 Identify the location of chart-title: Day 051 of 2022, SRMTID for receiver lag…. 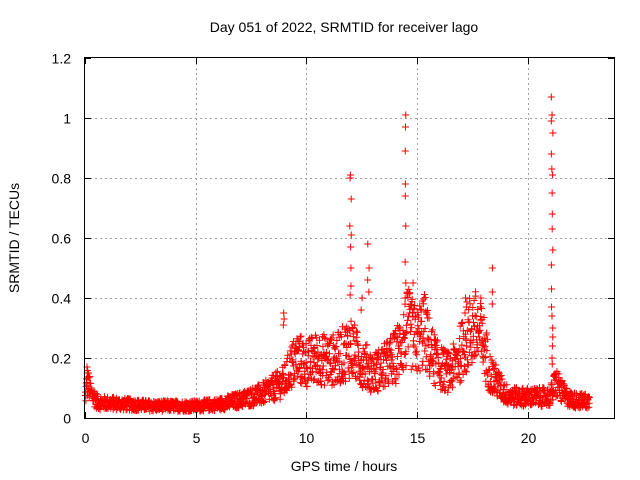
(344, 27).